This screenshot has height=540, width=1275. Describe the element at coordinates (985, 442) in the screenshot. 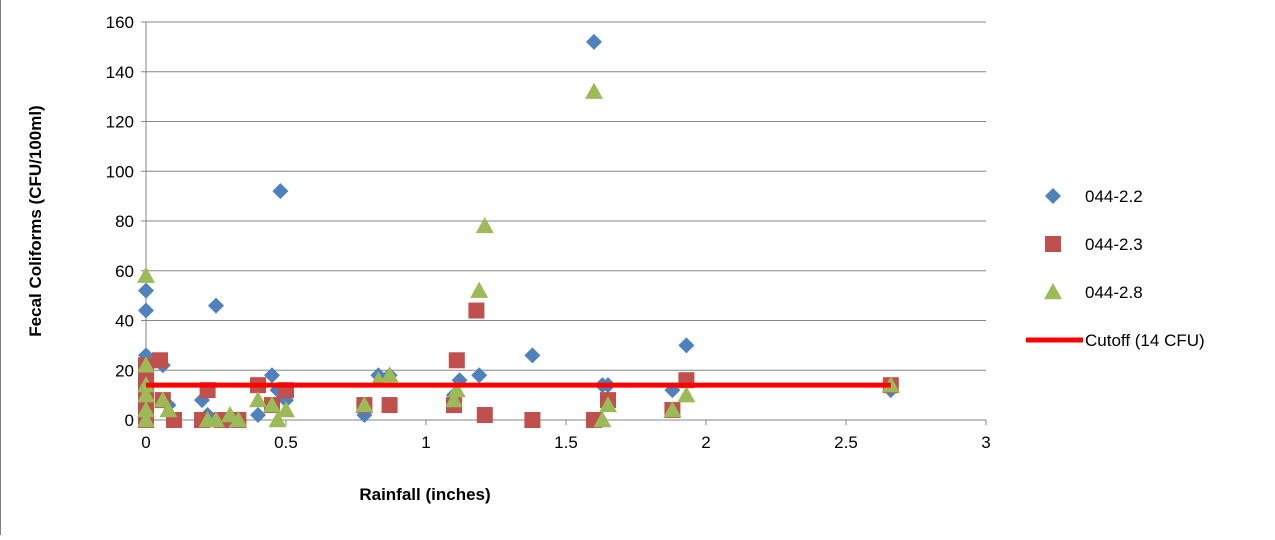

I see `x-tick-label: 3` at that location.